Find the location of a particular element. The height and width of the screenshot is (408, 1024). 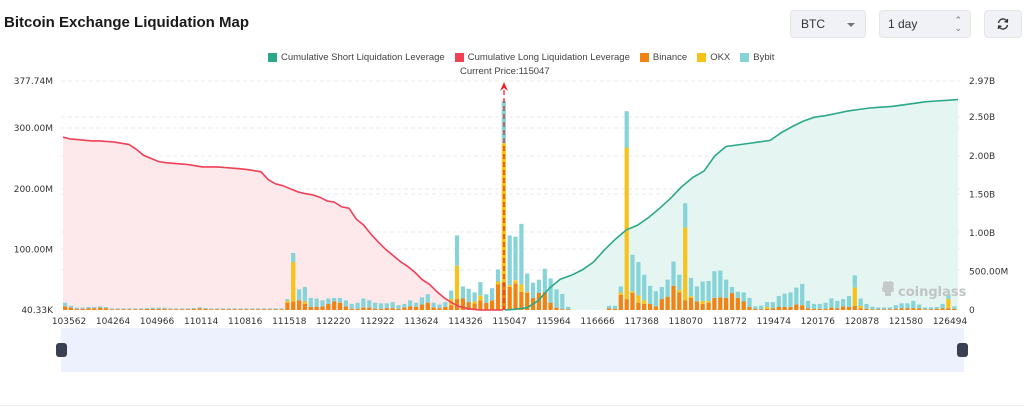

up-down-chevron-icon: ⌃ ⌄ is located at coordinates (958, 24).